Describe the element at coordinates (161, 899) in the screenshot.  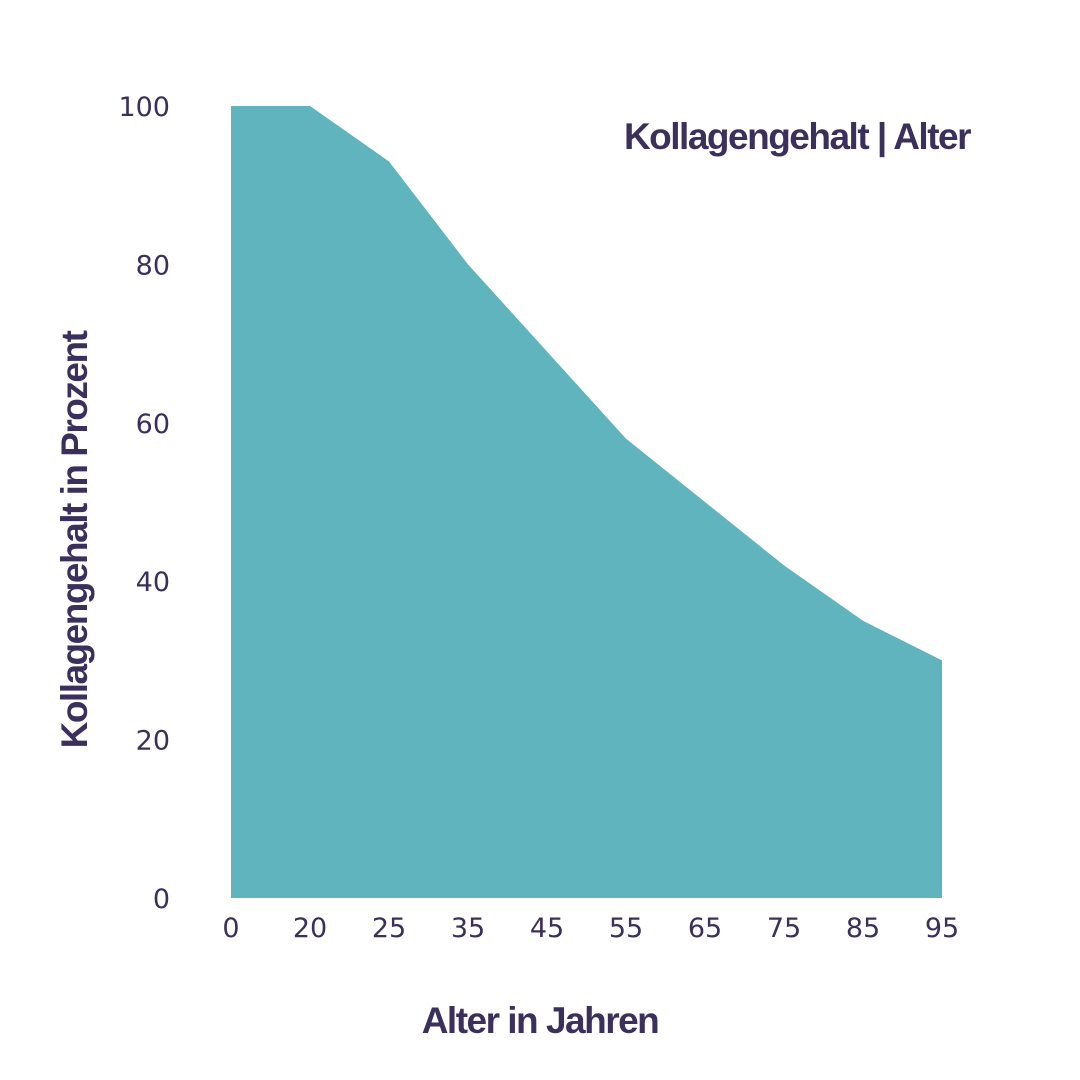
I see `y-tick-label: 0` at that location.